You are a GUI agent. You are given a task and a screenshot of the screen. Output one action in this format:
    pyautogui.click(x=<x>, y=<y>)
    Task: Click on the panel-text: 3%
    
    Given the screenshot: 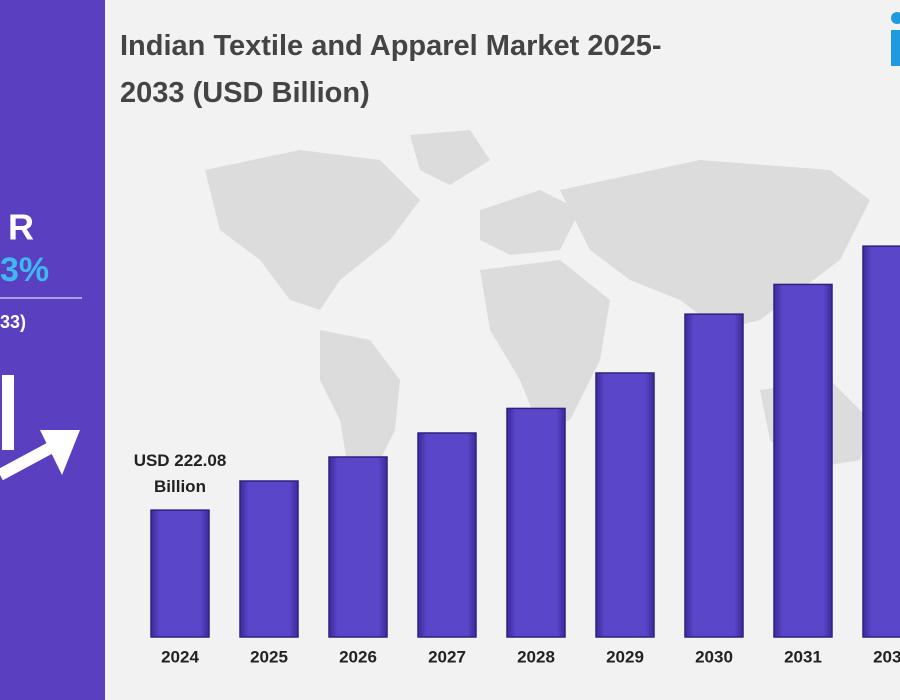 What is the action you would take?
    pyautogui.click(x=24, y=270)
    